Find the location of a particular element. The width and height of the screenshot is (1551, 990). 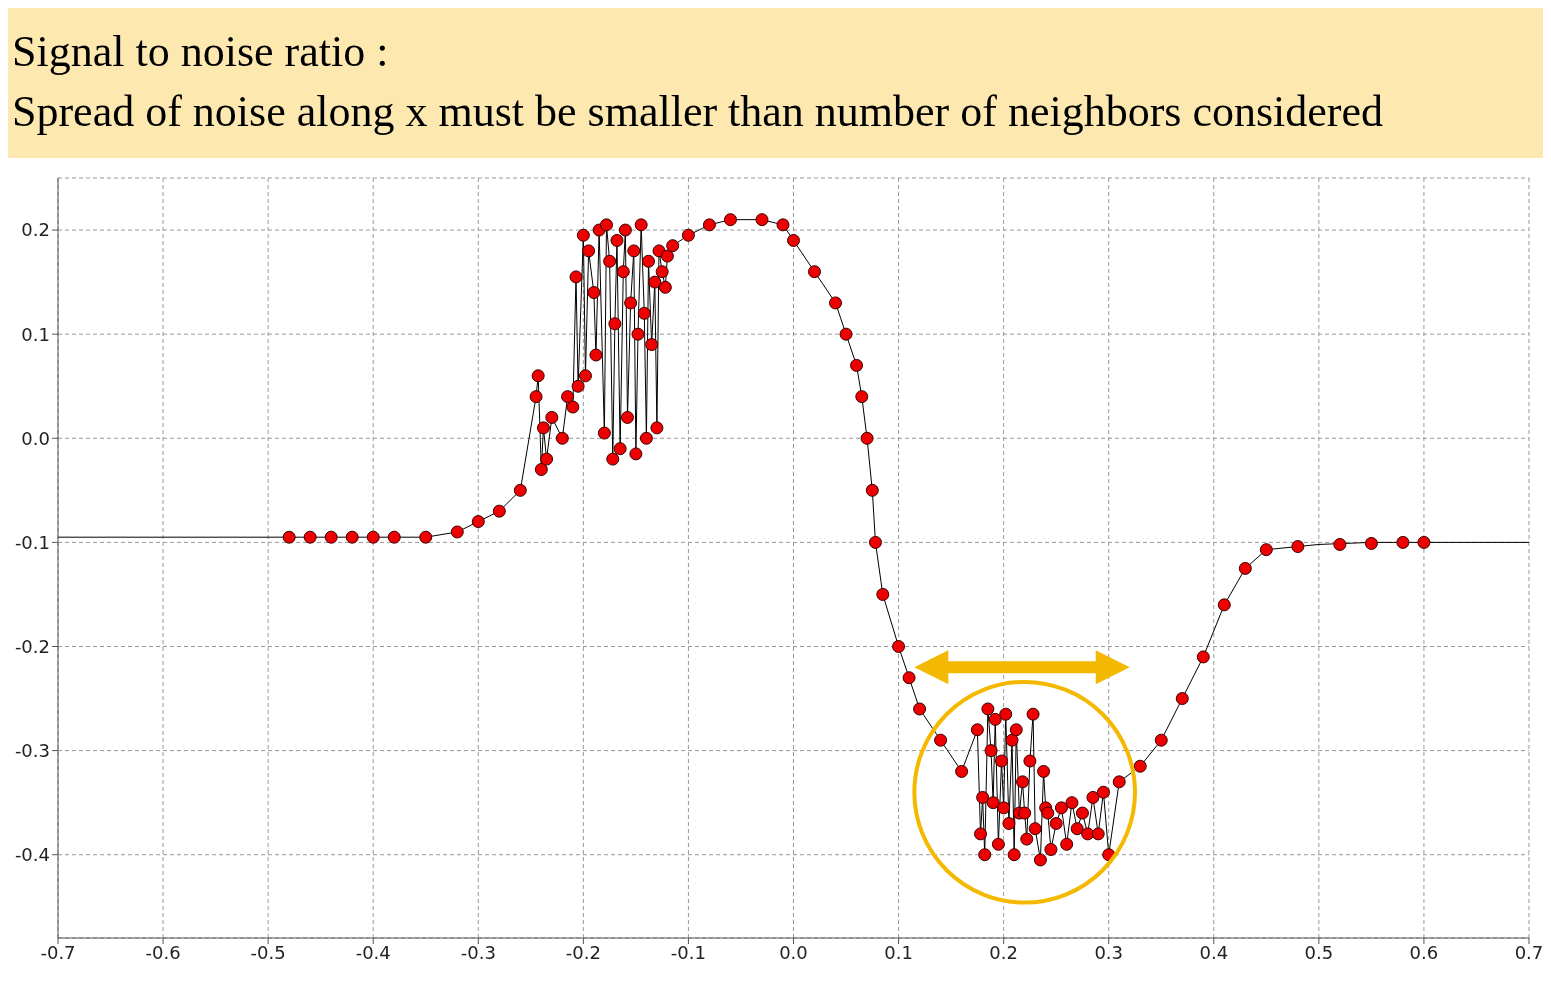

x-tick-label: -0.3 is located at coordinates (478, 952).